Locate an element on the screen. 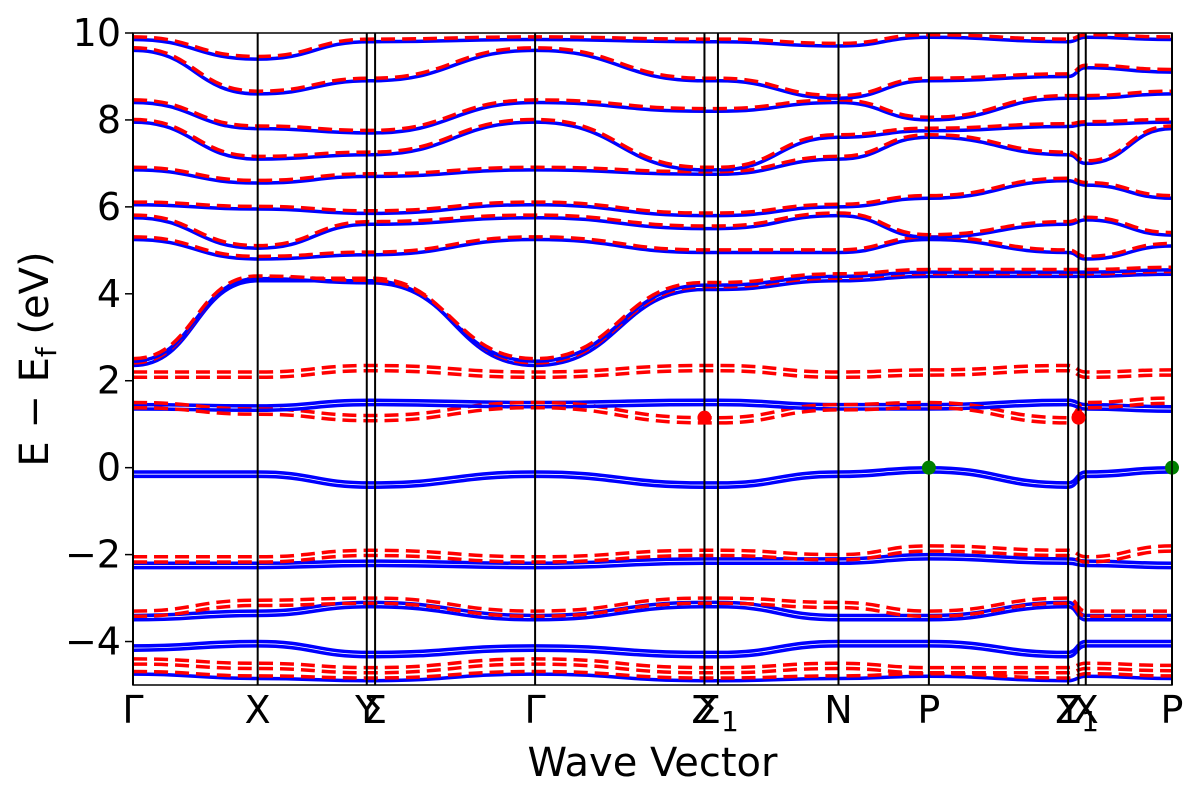  y-tick-label: 2 is located at coordinates (109, 381).